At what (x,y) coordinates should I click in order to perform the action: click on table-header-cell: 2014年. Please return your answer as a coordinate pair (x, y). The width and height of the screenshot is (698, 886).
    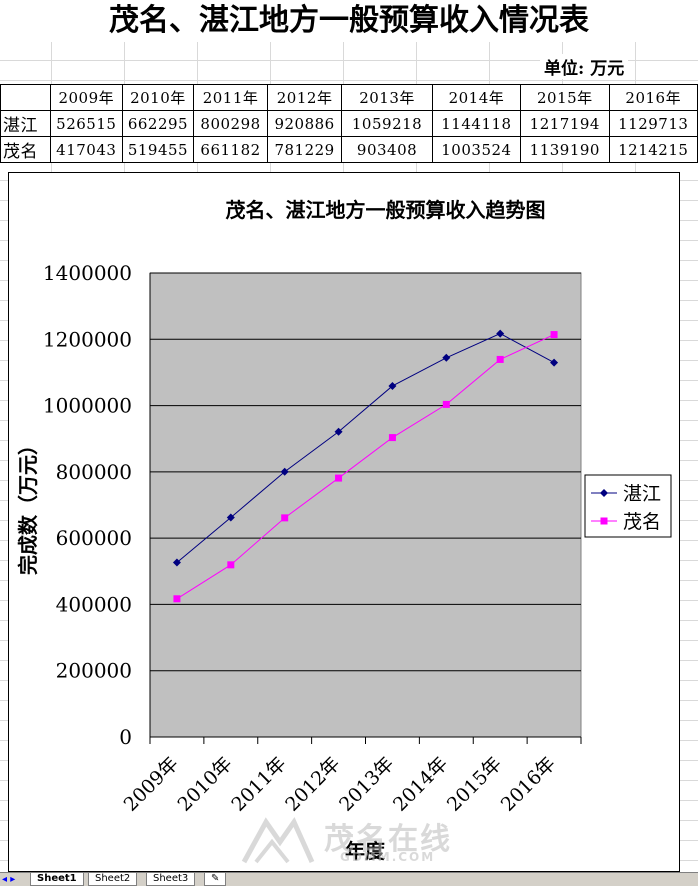
    Looking at the image, I should click on (476, 97).